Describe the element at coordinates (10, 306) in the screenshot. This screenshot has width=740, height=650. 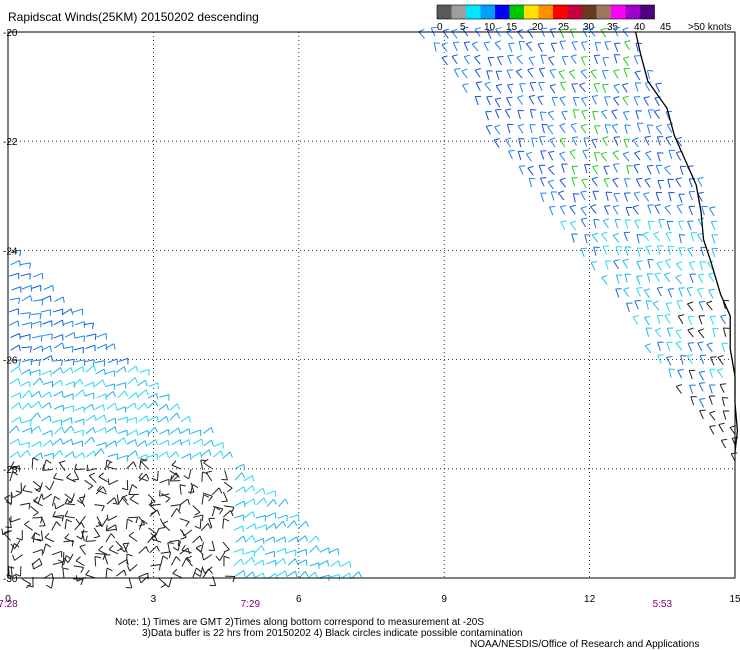
I see `y-axis: -20 -22 -24 -26 -28 -30` at that location.